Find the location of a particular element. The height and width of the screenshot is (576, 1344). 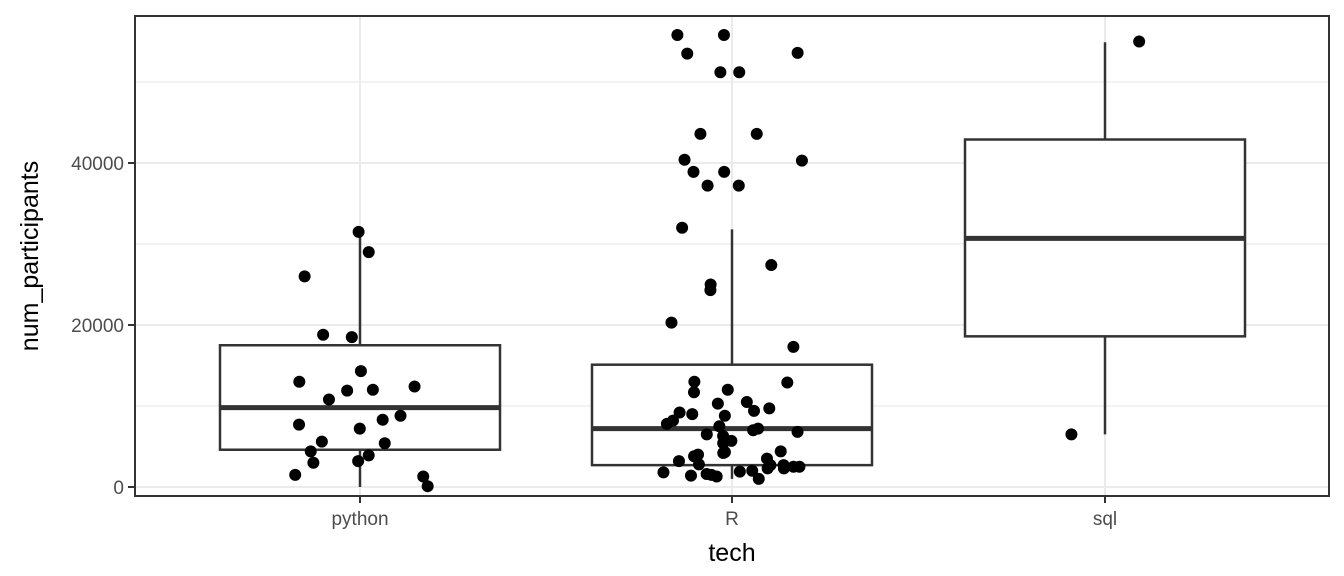

x-tick-label-sql: sql is located at coordinates (1105, 519).